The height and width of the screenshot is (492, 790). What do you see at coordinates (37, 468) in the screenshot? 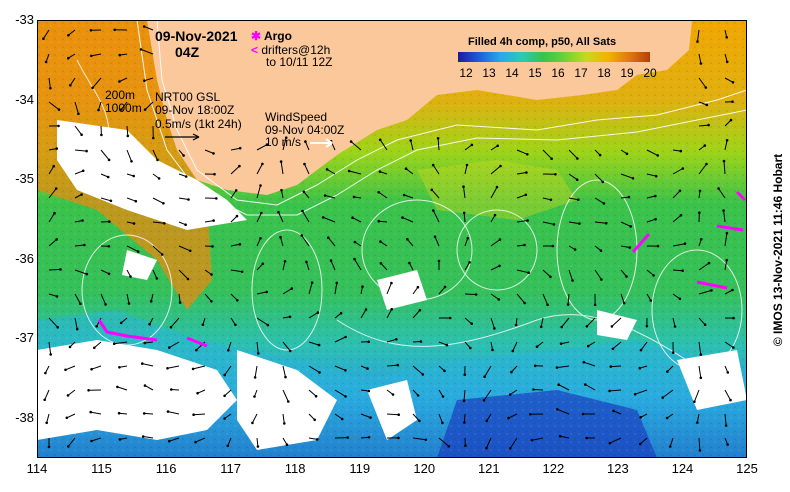
I see `x-tick-label: 114` at bounding box center [37, 468].